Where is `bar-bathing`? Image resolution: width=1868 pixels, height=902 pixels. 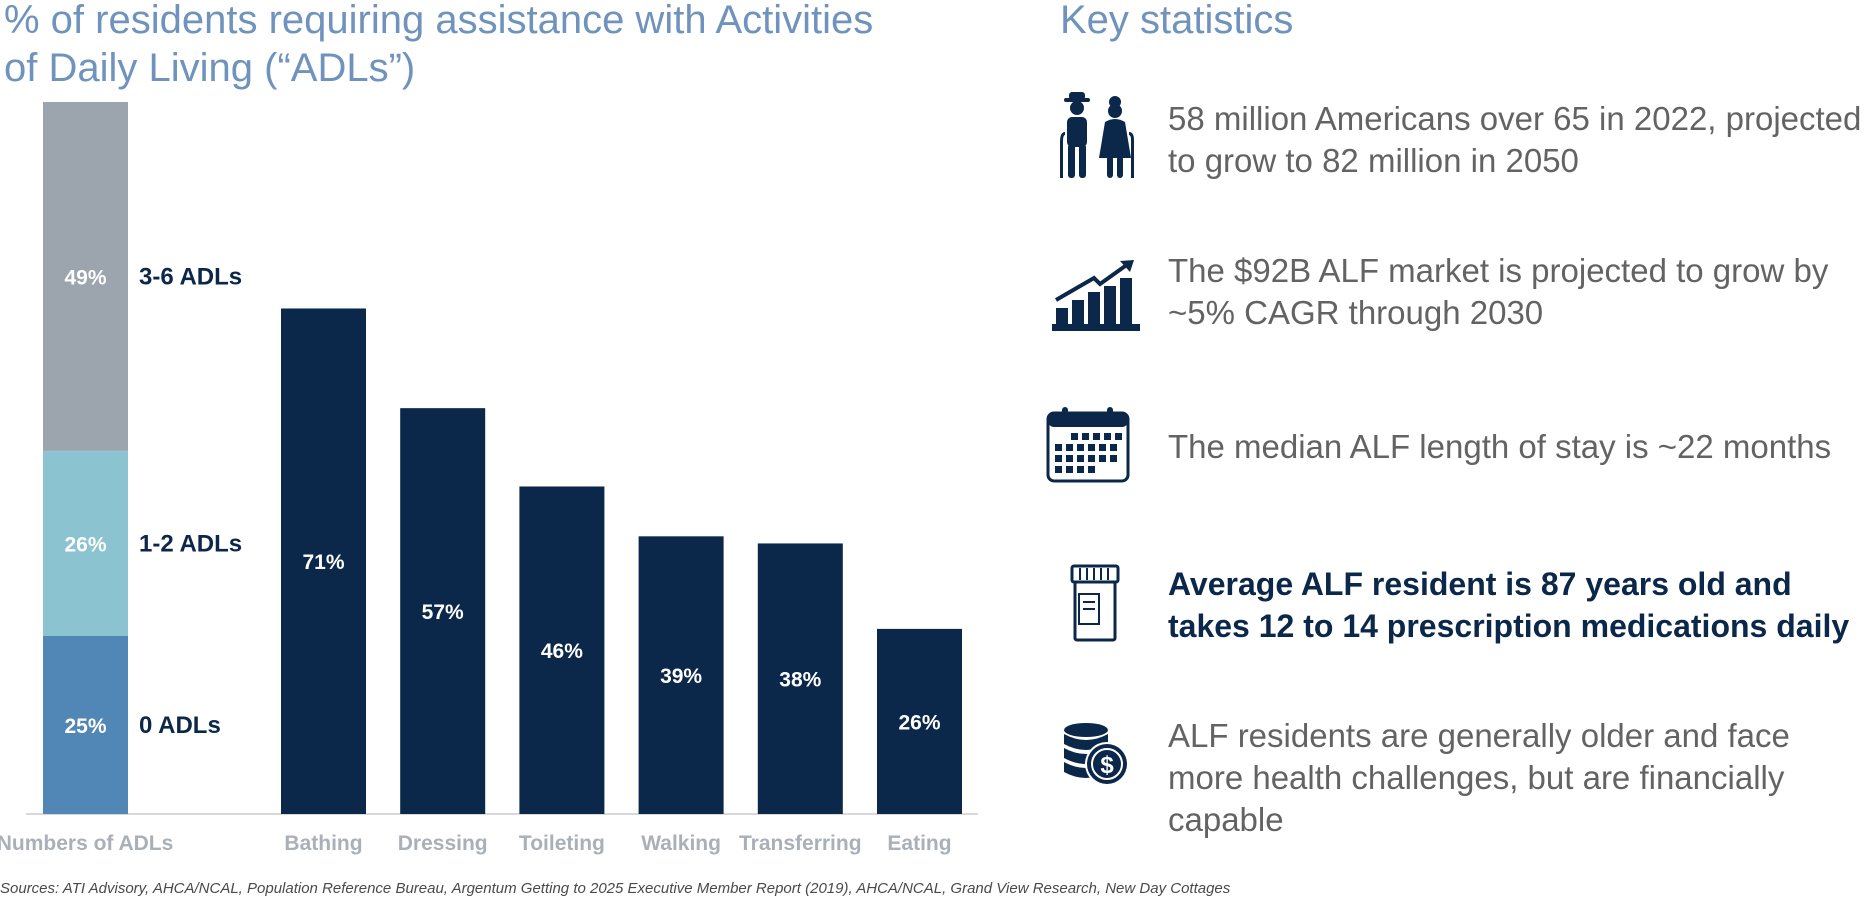 bar-bathing is located at coordinates (323, 561).